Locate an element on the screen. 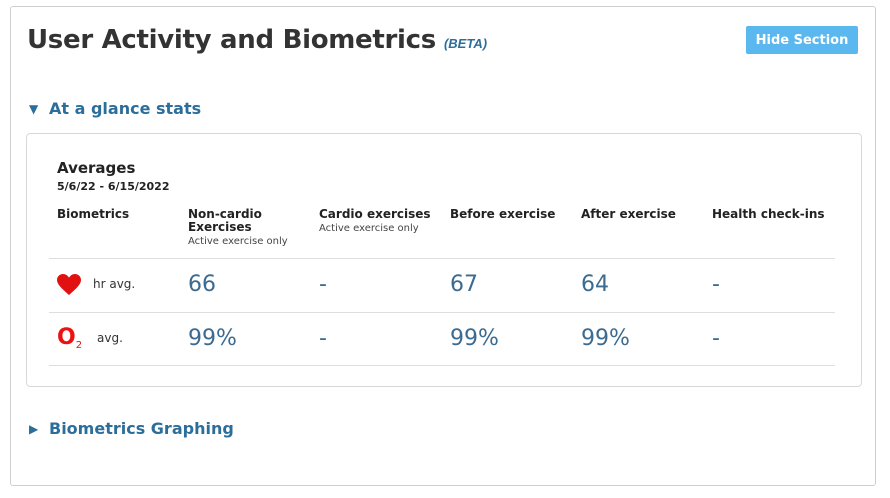  o2-after-value: 99% is located at coordinates (605, 338).